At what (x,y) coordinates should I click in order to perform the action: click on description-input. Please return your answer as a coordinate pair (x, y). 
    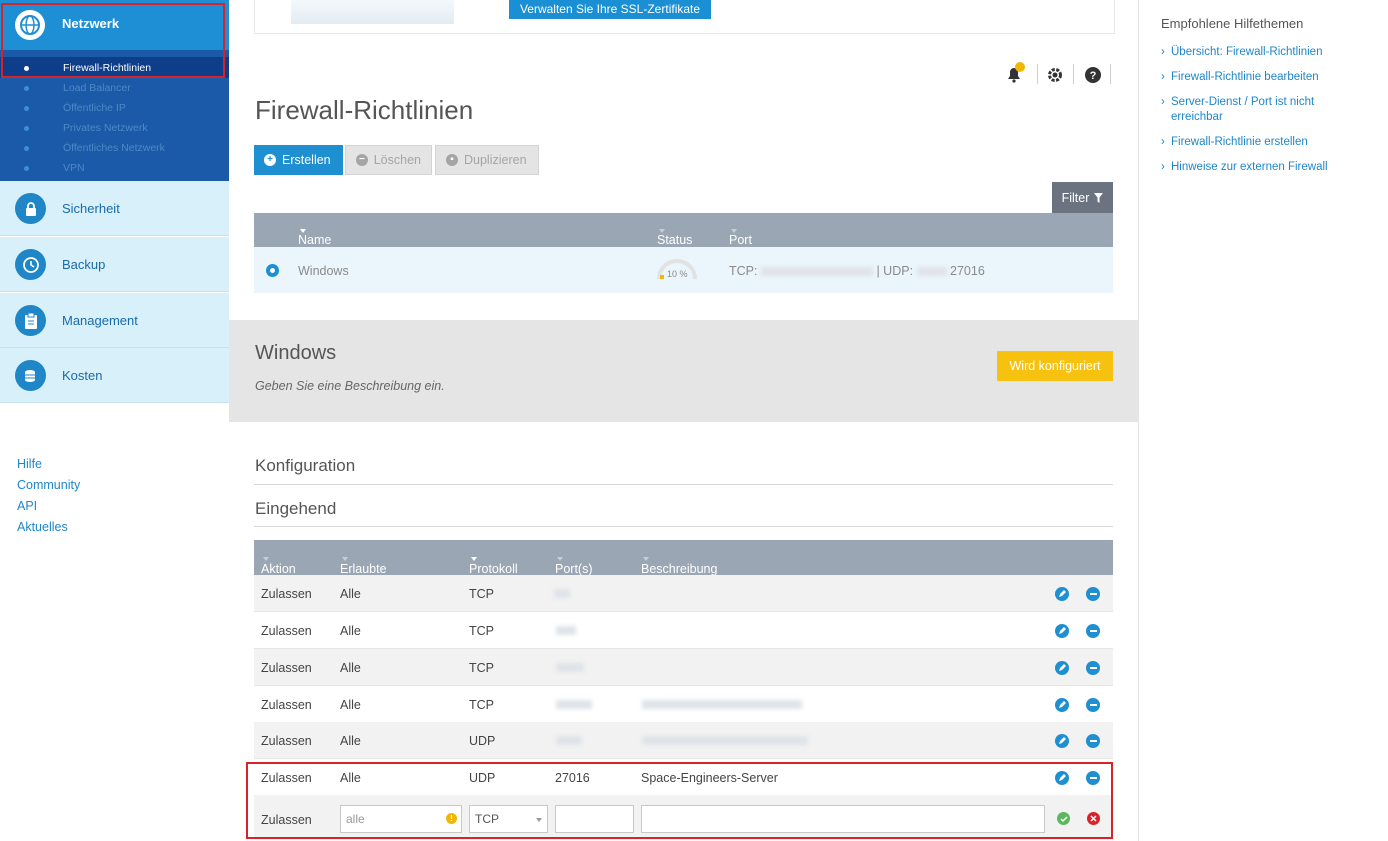
    Looking at the image, I should click on (843, 819).